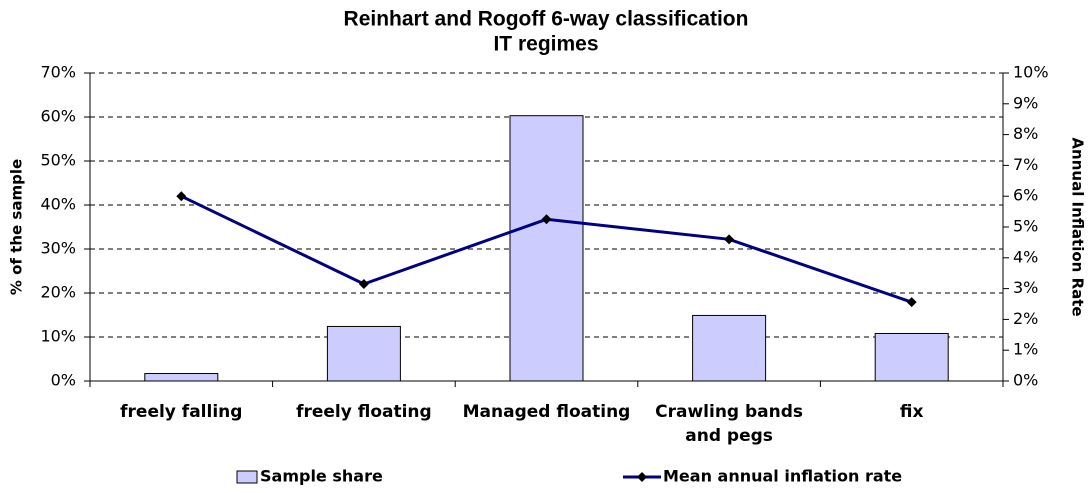 This screenshot has width=1091, height=493. What do you see at coordinates (1025, 195) in the screenshot?
I see `y2-tick-label: 6%` at bounding box center [1025, 195].